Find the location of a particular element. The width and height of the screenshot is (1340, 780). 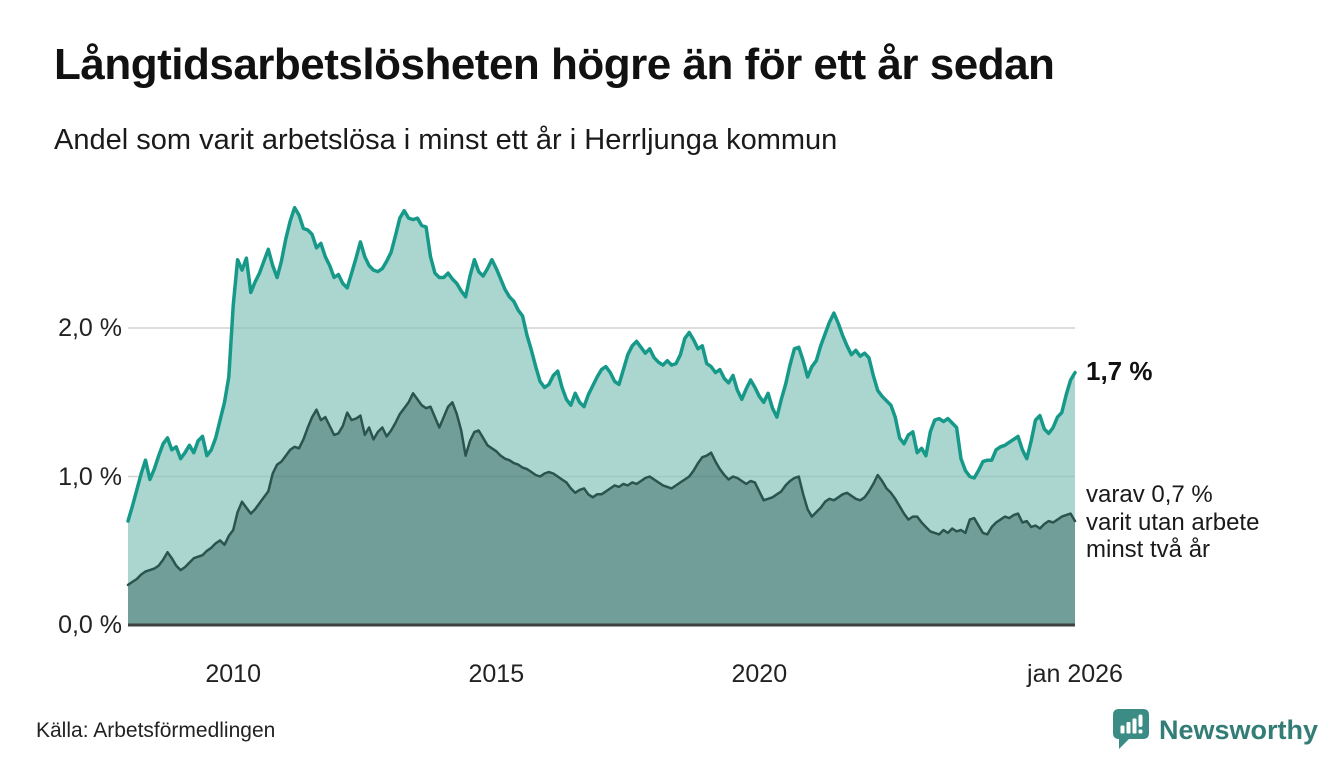

y-tick-label: 1,0 % is located at coordinates (90, 476).